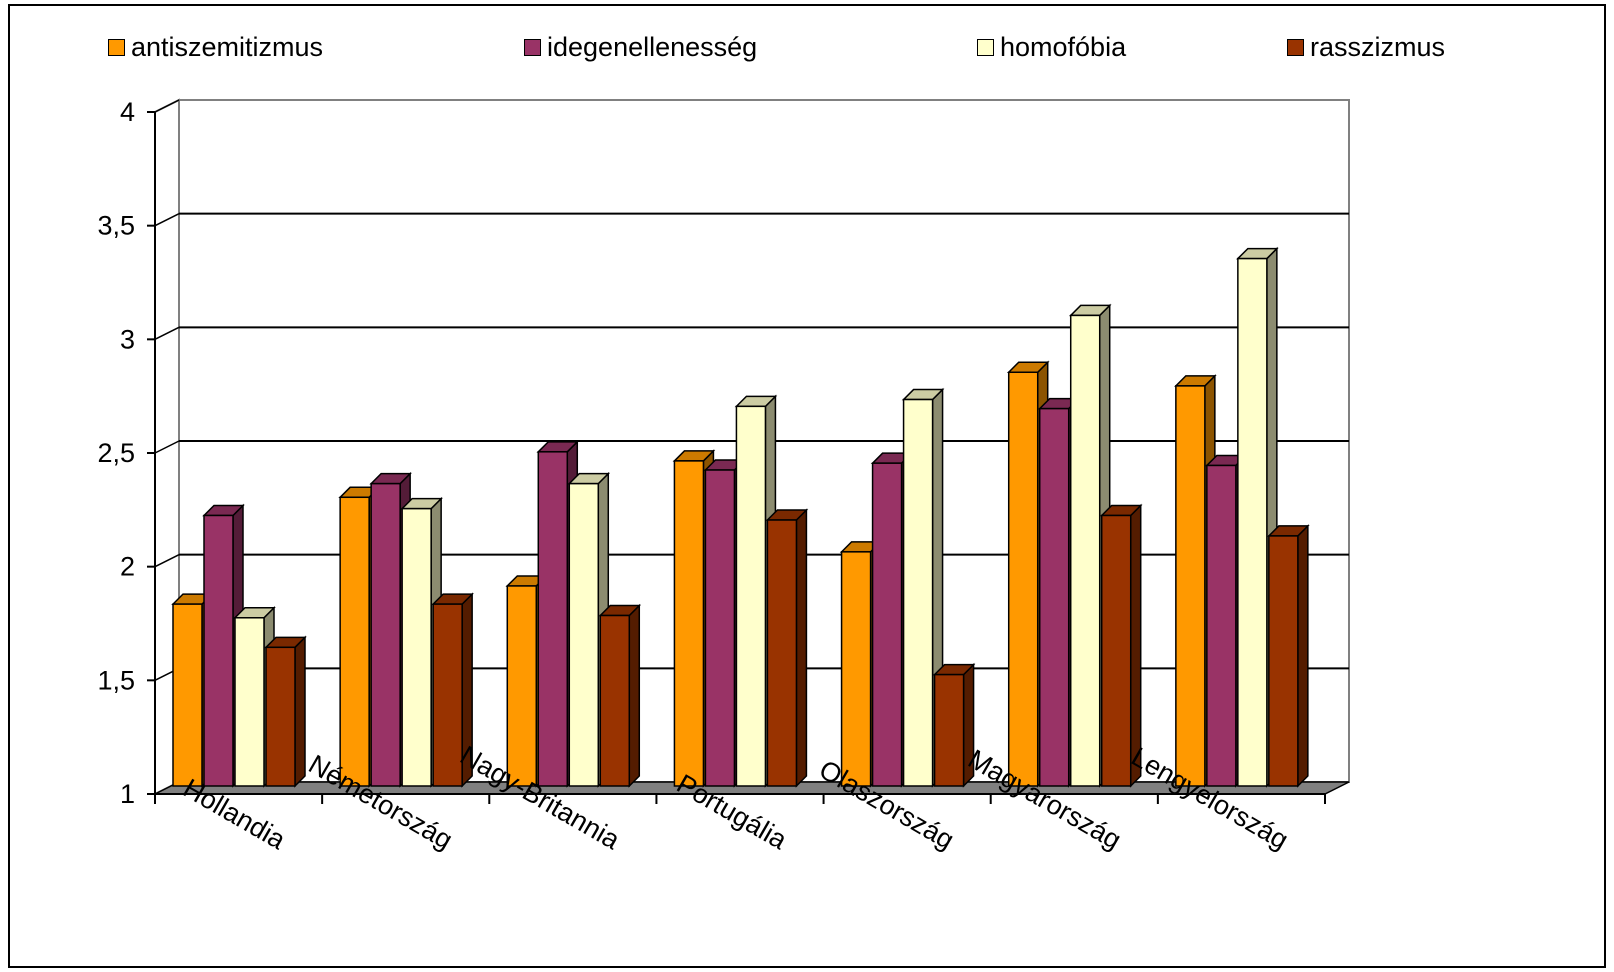  I want to click on legend-item-antiszemitizmus: antiszemitizmus, so click(215, 47).